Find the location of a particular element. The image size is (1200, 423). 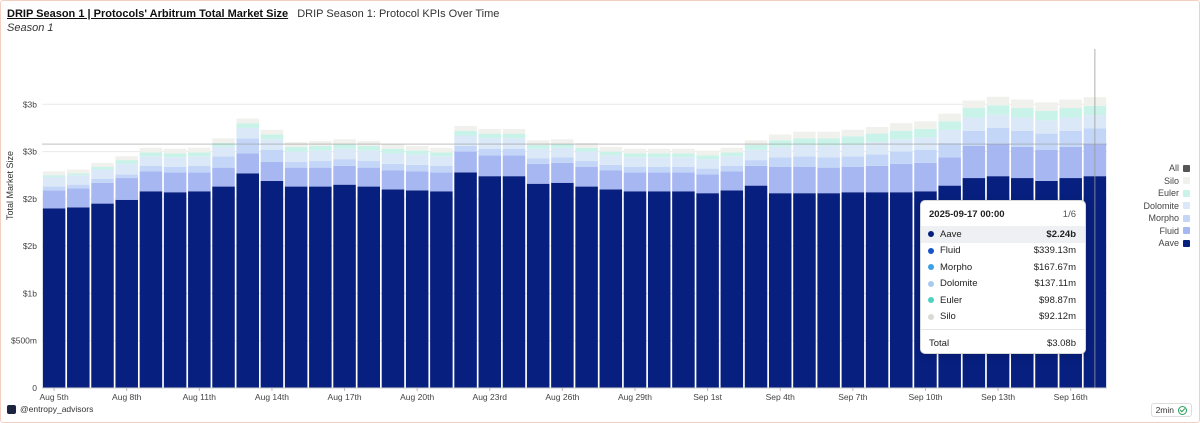

visualization-title: DRIP Season 1: Protocol KPIs Over Time is located at coordinates (398, 14).